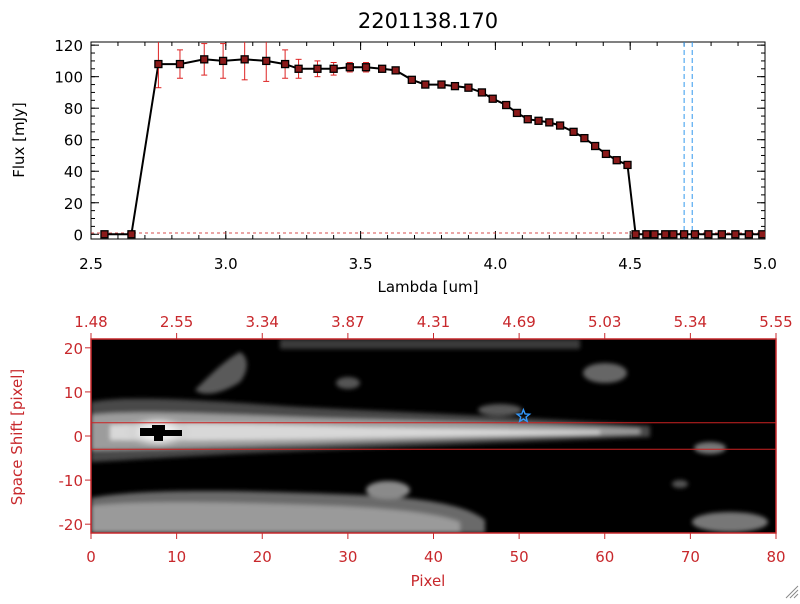 The height and width of the screenshot is (604, 800). Describe the element at coordinates (71, 481) in the screenshot. I see `space-shift-tick-label: -10` at that location.